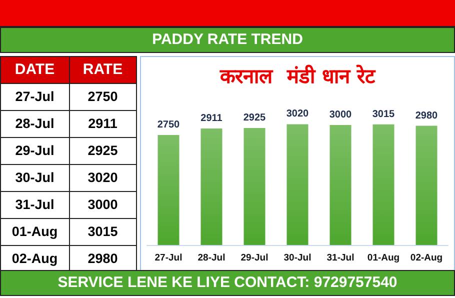  What do you see at coordinates (383, 258) in the screenshot?
I see `x-tick-label: 01-Aug` at bounding box center [383, 258].